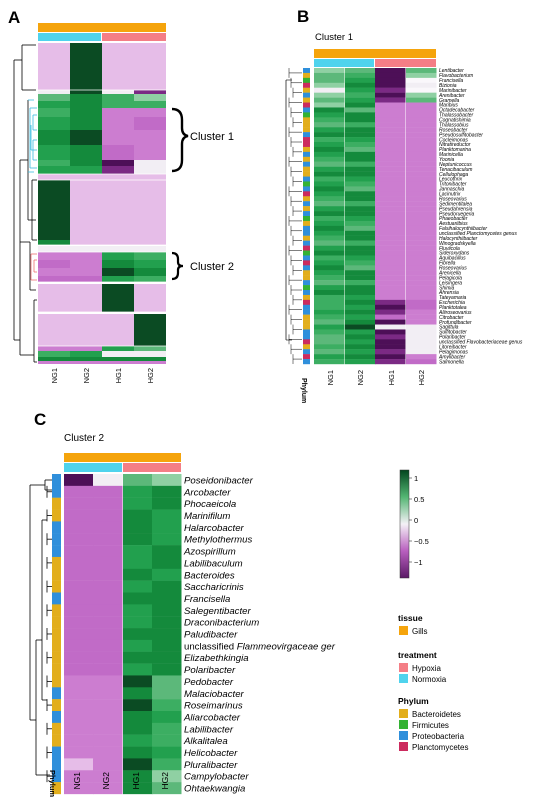  Describe the element at coordinates (118, 375) in the screenshot. I see `column-label-hg1: HG1` at that location.